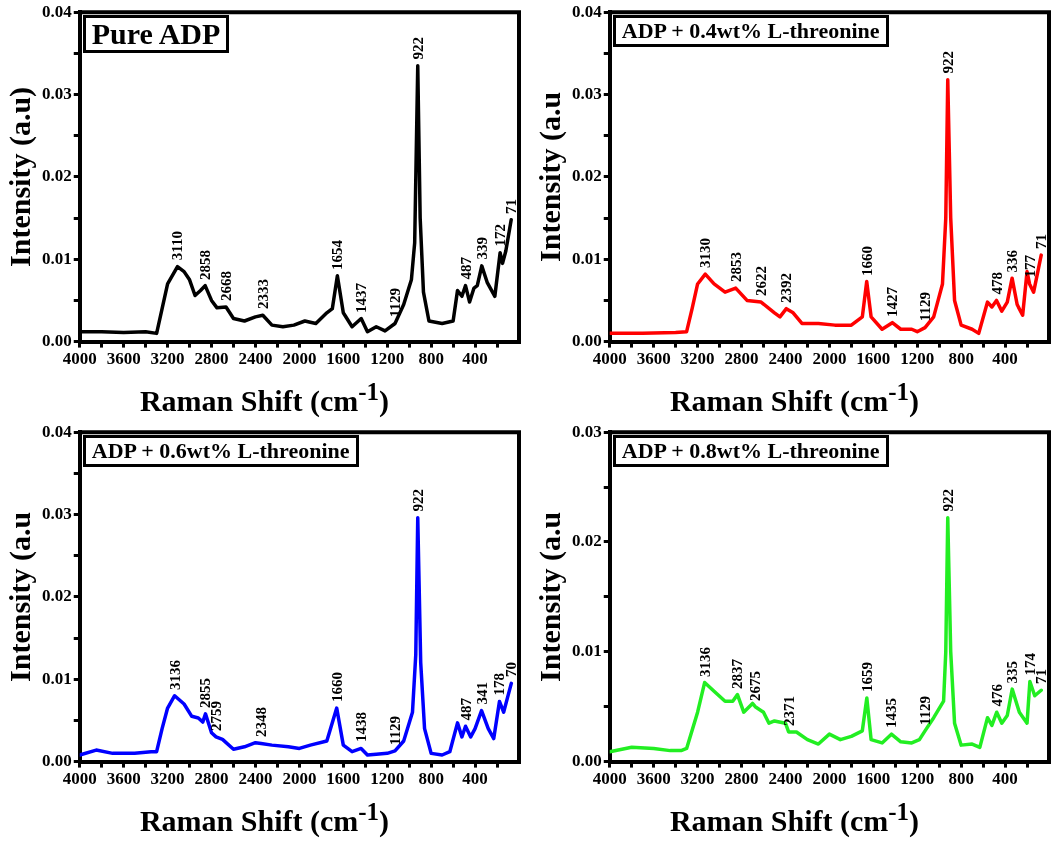 The width and height of the screenshot is (1059, 841). What do you see at coordinates (737, 673) in the screenshot?
I see `annotation: 2837` at bounding box center [737, 673].